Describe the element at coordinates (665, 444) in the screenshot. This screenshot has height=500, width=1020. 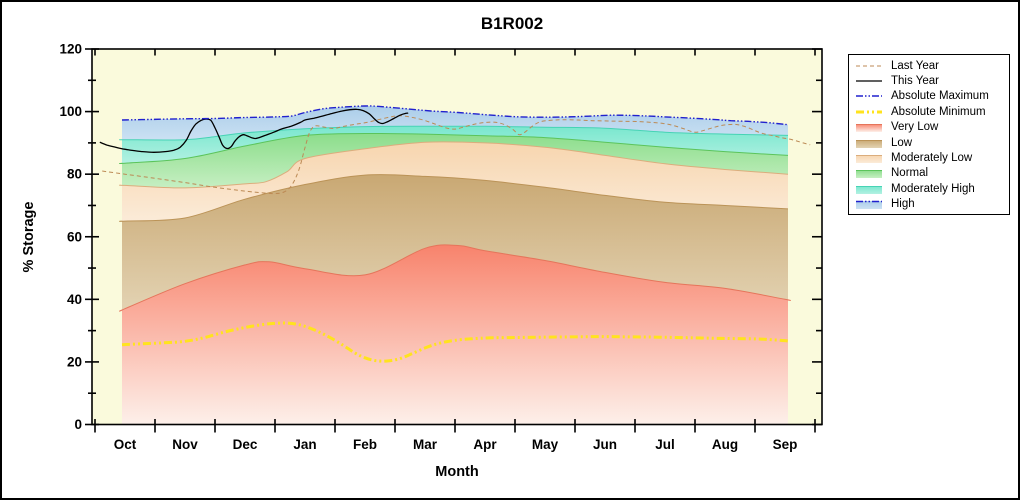
I see `month-label-jul: Jul` at that location.